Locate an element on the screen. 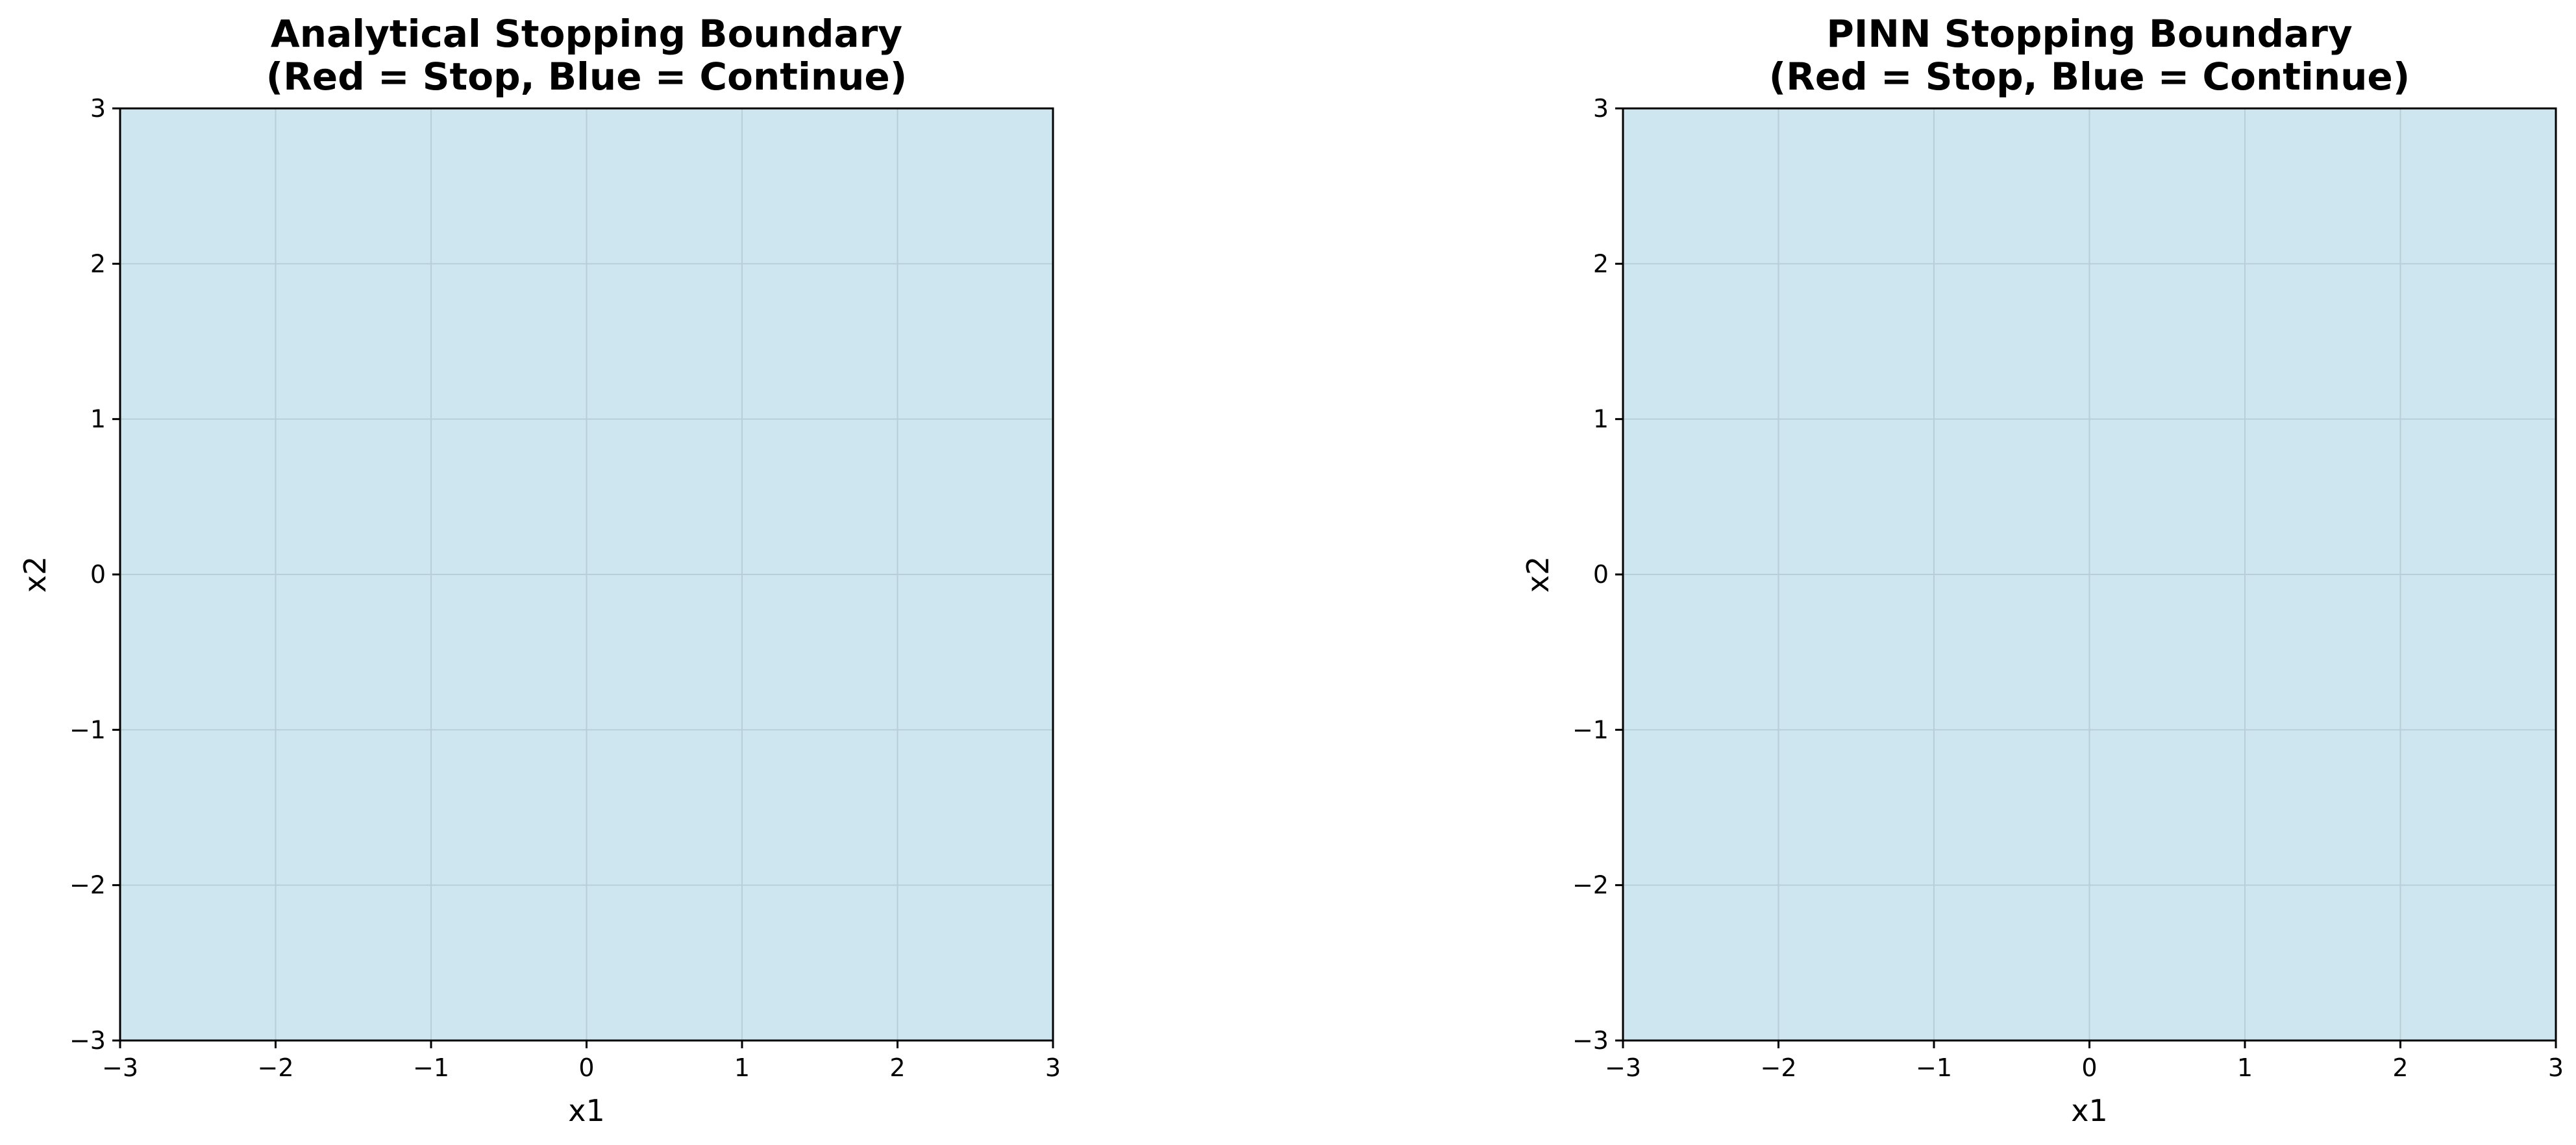 The image size is (2576, 1145). chart-title: PINN Stopping Boundary is located at coordinates (2089, 34).